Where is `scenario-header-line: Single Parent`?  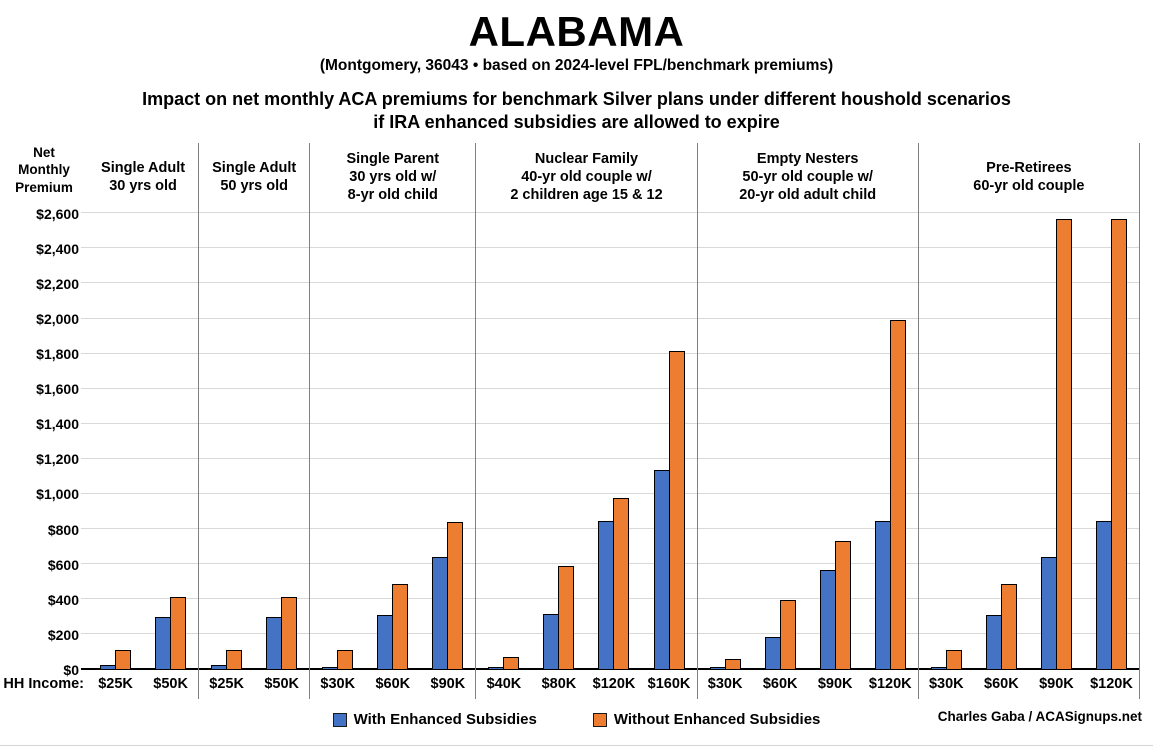
scenario-header-line: Single Parent is located at coordinates (393, 159).